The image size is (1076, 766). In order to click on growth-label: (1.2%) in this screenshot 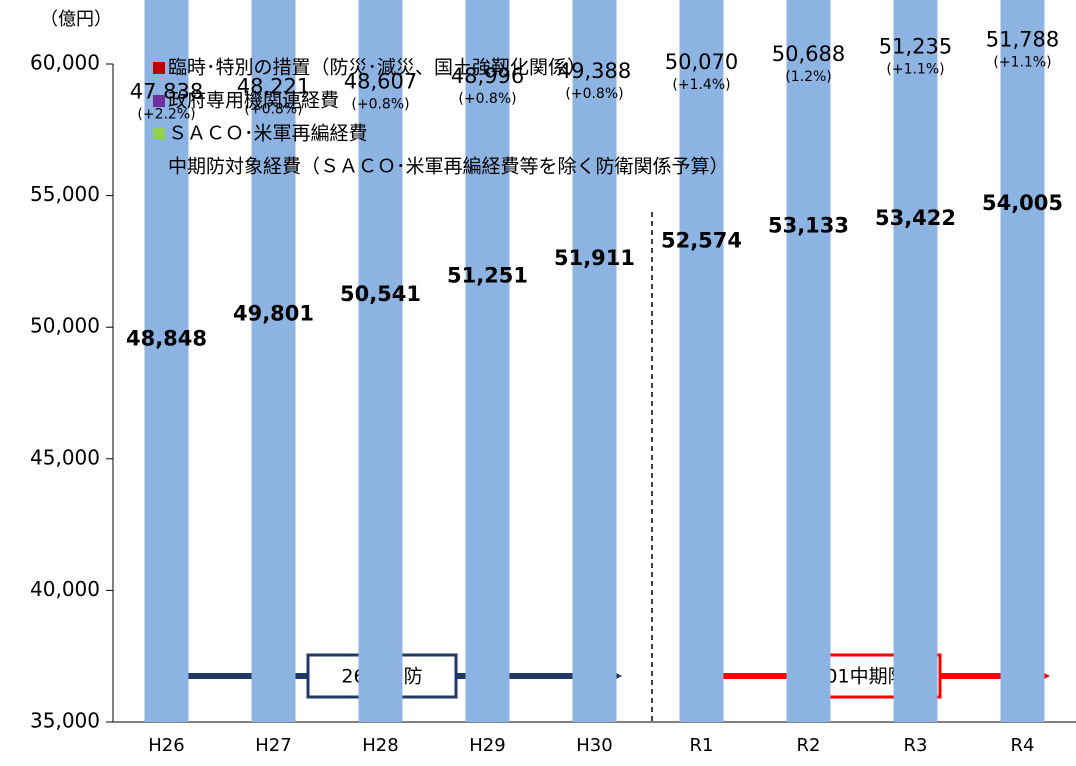, I will do `click(808, 77)`.